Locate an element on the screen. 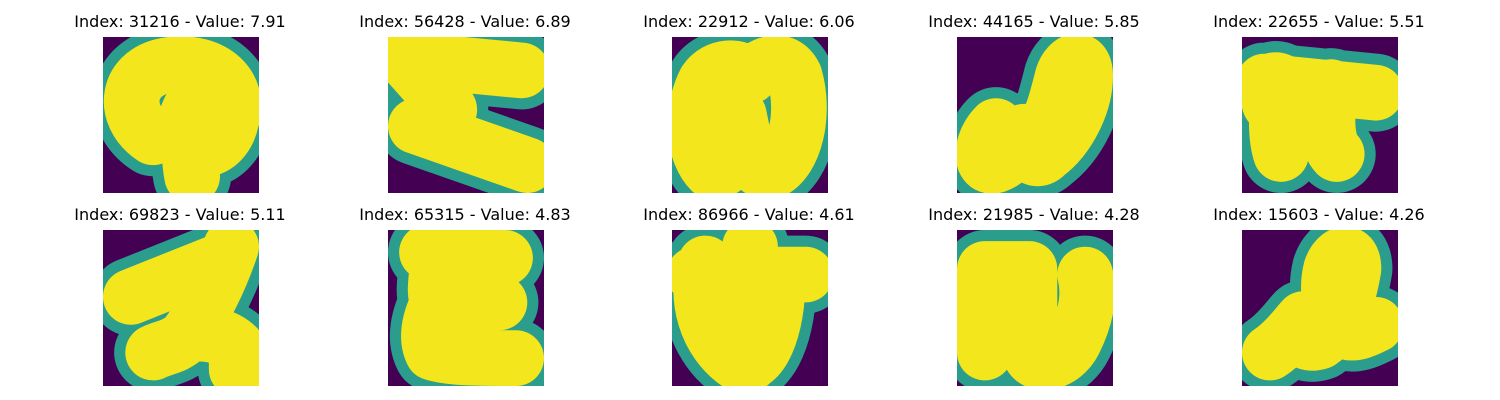  sample-panel-4: Index: 44165 - Value: 5.85 is located at coordinates (1034, 96).